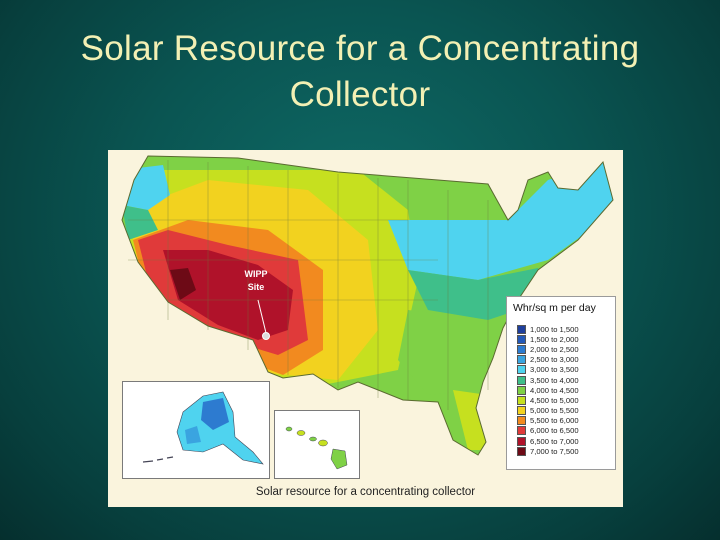 This screenshot has width=720, height=540. I want to click on zone-great-lakes, so click(500, 220).